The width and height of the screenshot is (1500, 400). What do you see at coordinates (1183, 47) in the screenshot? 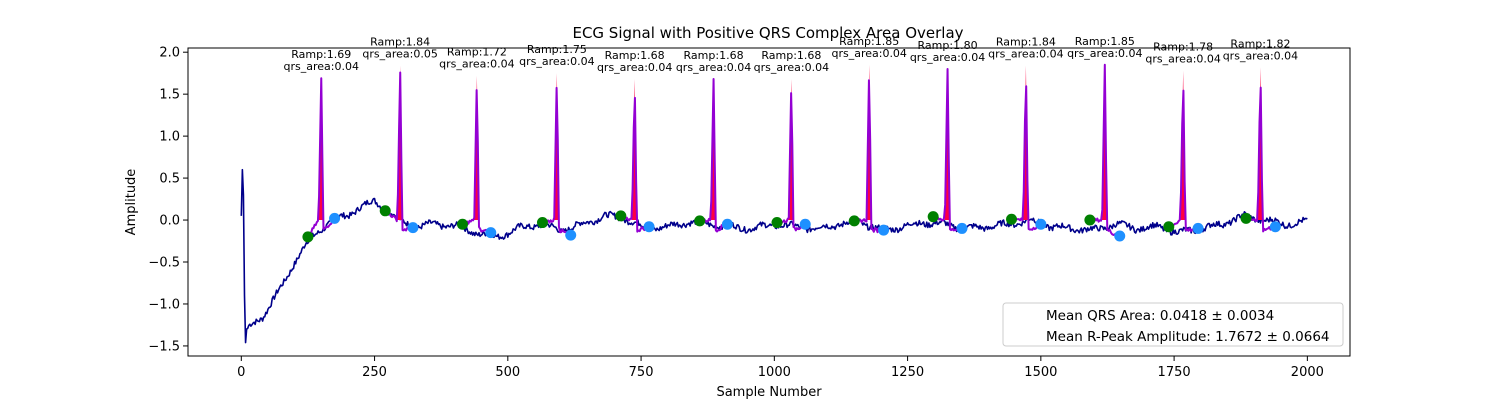
I see `r-amplitude-label: Ramp:1.78` at bounding box center [1183, 47].